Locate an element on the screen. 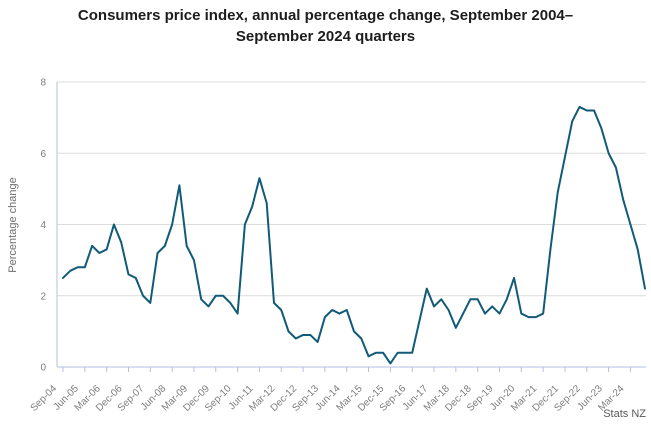 The image size is (651, 433). y-tick-label: 6 is located at coordinates (43, 154).